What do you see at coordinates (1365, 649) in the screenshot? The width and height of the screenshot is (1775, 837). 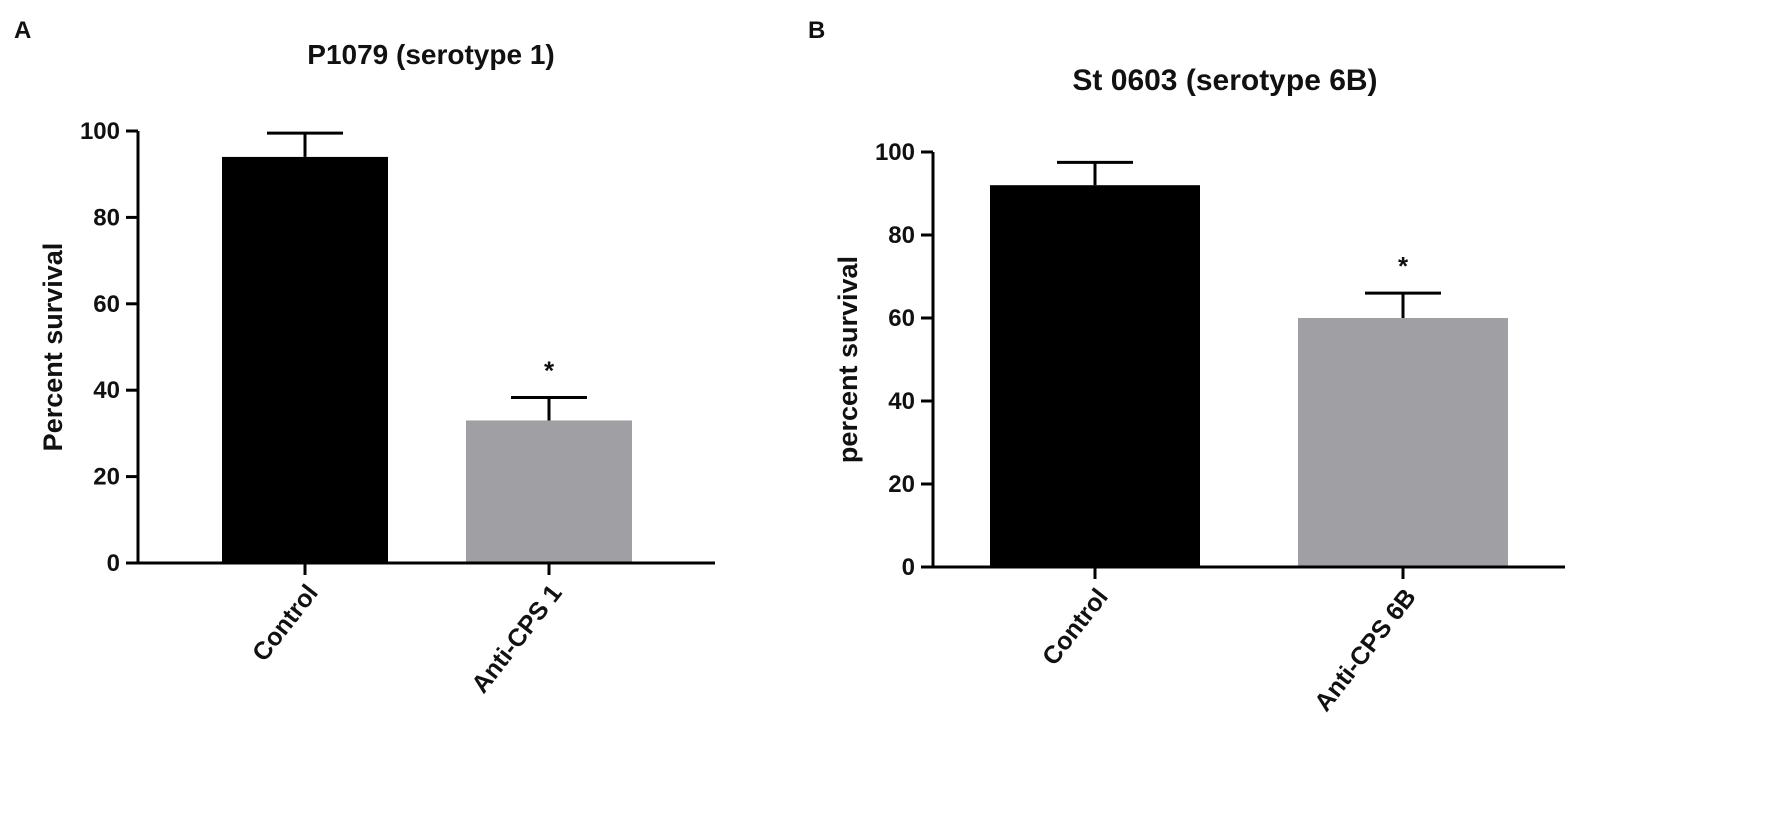 I see `x-tick-label: Anti-CPS 6B` at bounding box center [1365, 649].